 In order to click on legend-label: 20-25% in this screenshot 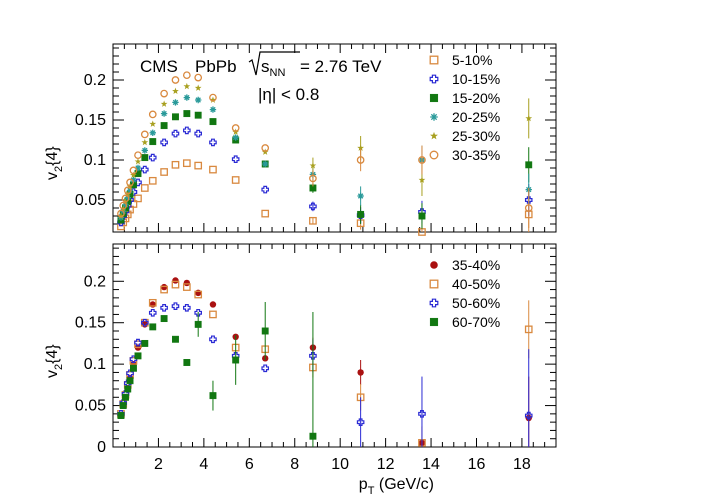, I will do `click(476, 117)`.